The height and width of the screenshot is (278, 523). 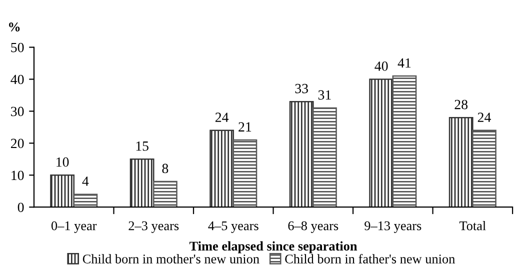 What do you see at coordinates (273, 247) in the screenshot?
I see `x-axis-title: Time elapsed since separation` at bounding box center [273, 247].